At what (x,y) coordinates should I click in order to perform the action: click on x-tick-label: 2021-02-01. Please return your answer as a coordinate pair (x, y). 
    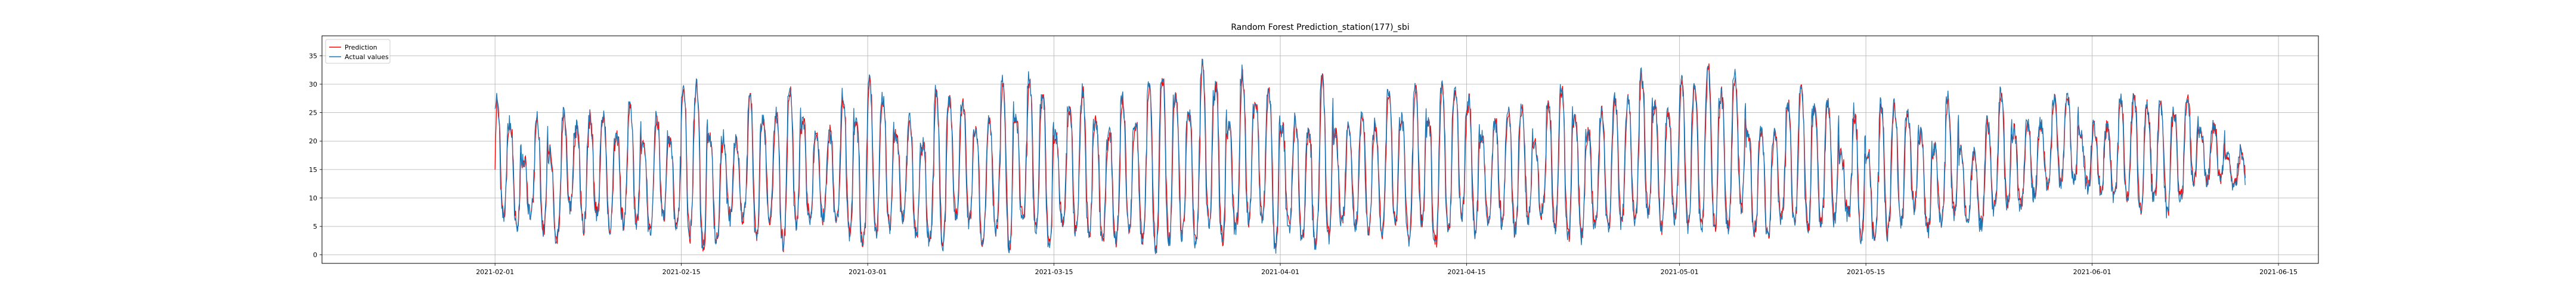
    Looking at the image, I should click on (495, 272).